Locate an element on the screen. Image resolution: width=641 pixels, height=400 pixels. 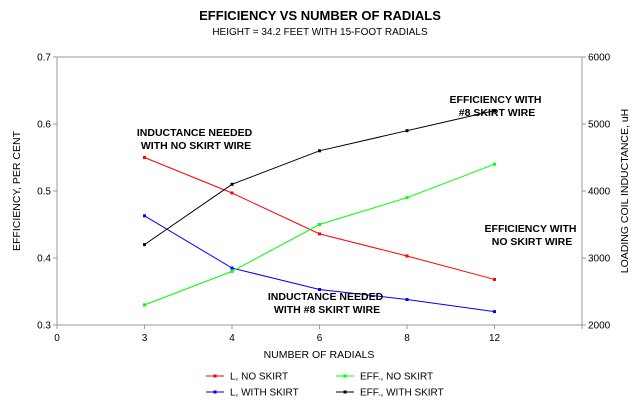
x-axis-ticks: 0 3 4 6 8 12 is located at coordinates (318, 334).